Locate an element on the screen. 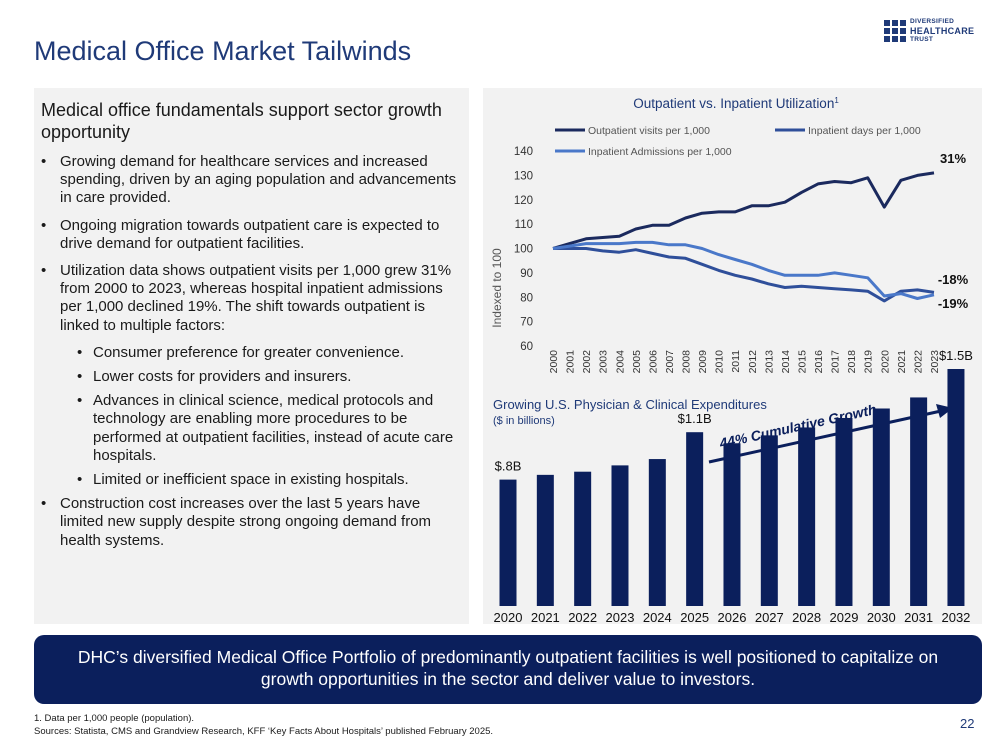 This screenshot has height=750, width=999. footnote-1: 1. Data per 1,000 people (population). is located at coordinates (114, 718).